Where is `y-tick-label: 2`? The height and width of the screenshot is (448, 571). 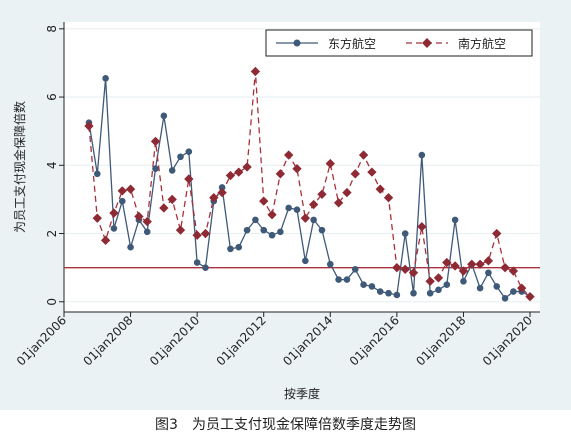 y-tick-label: 2 is located at coordinates (52, 234).